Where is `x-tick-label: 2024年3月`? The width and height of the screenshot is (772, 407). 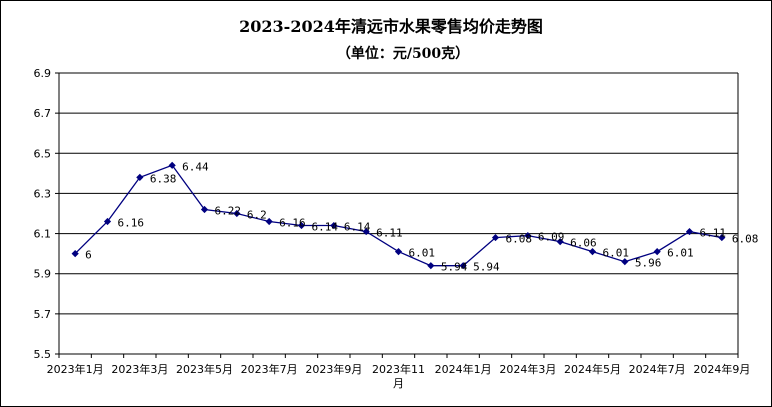
x-tick-label: 2024年3月 is located at coordinates (527, 369).